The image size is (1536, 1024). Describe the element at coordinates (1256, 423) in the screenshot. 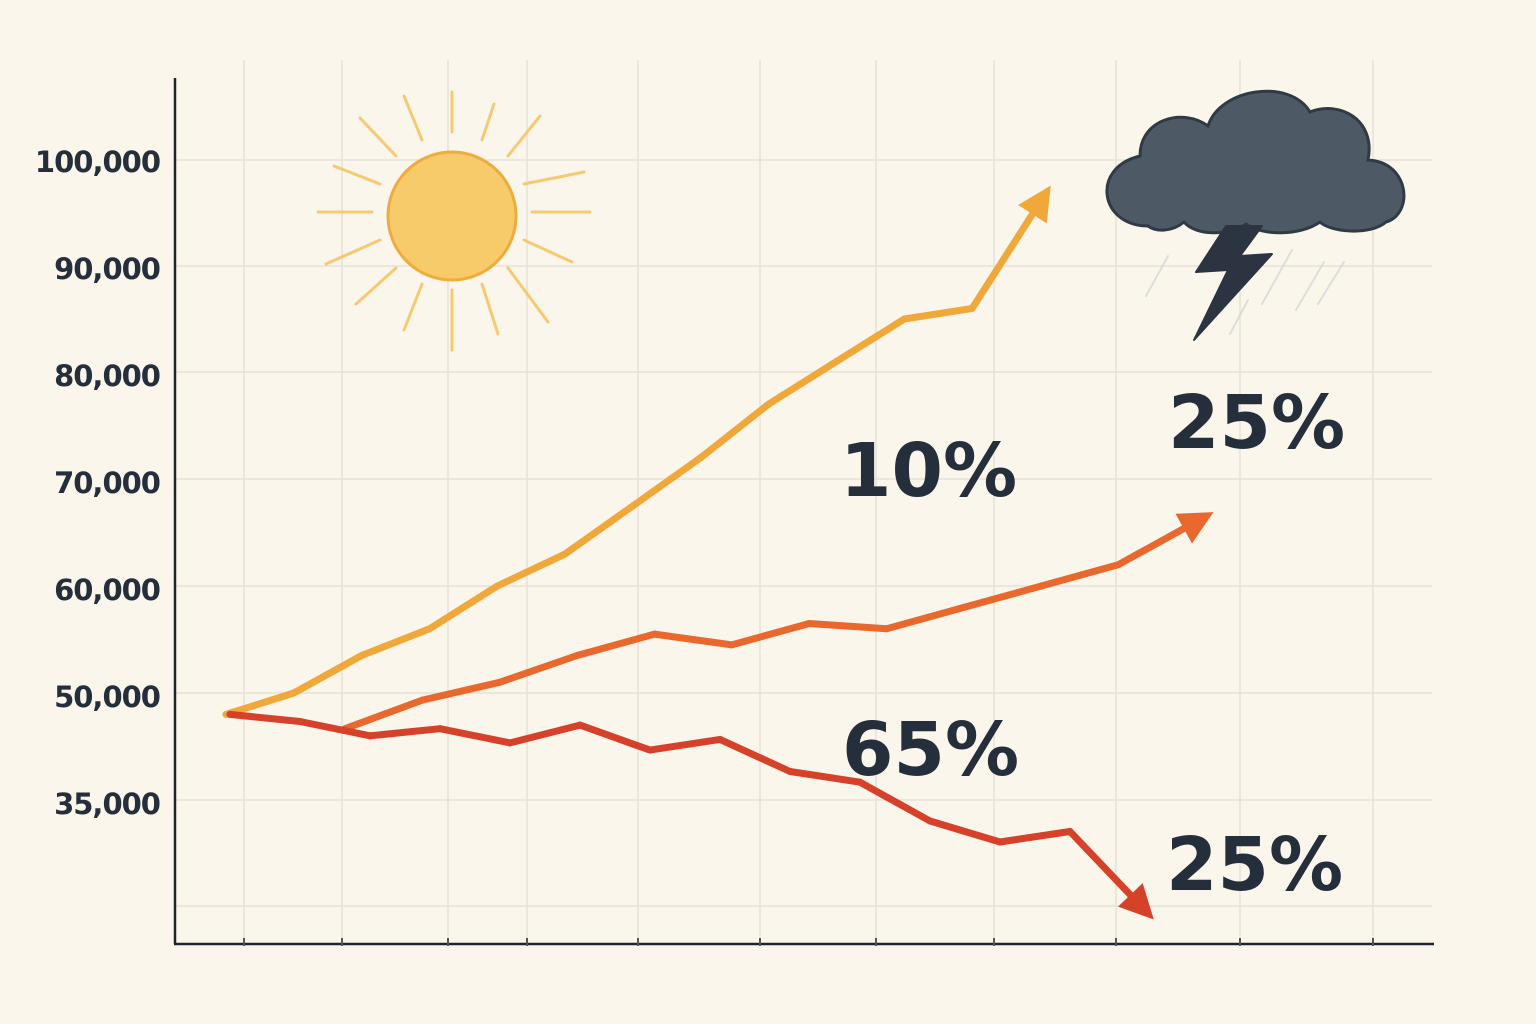

I see `annotation-25-percent-upper: 25%` at that location.